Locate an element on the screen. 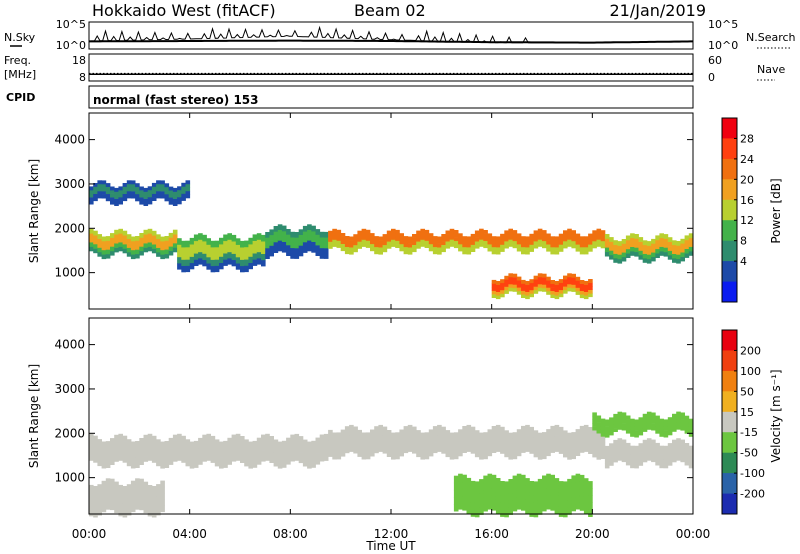 The height and width of the screenshot is (554, 800). colorbar-swatch is located at coordinates (729, 292).